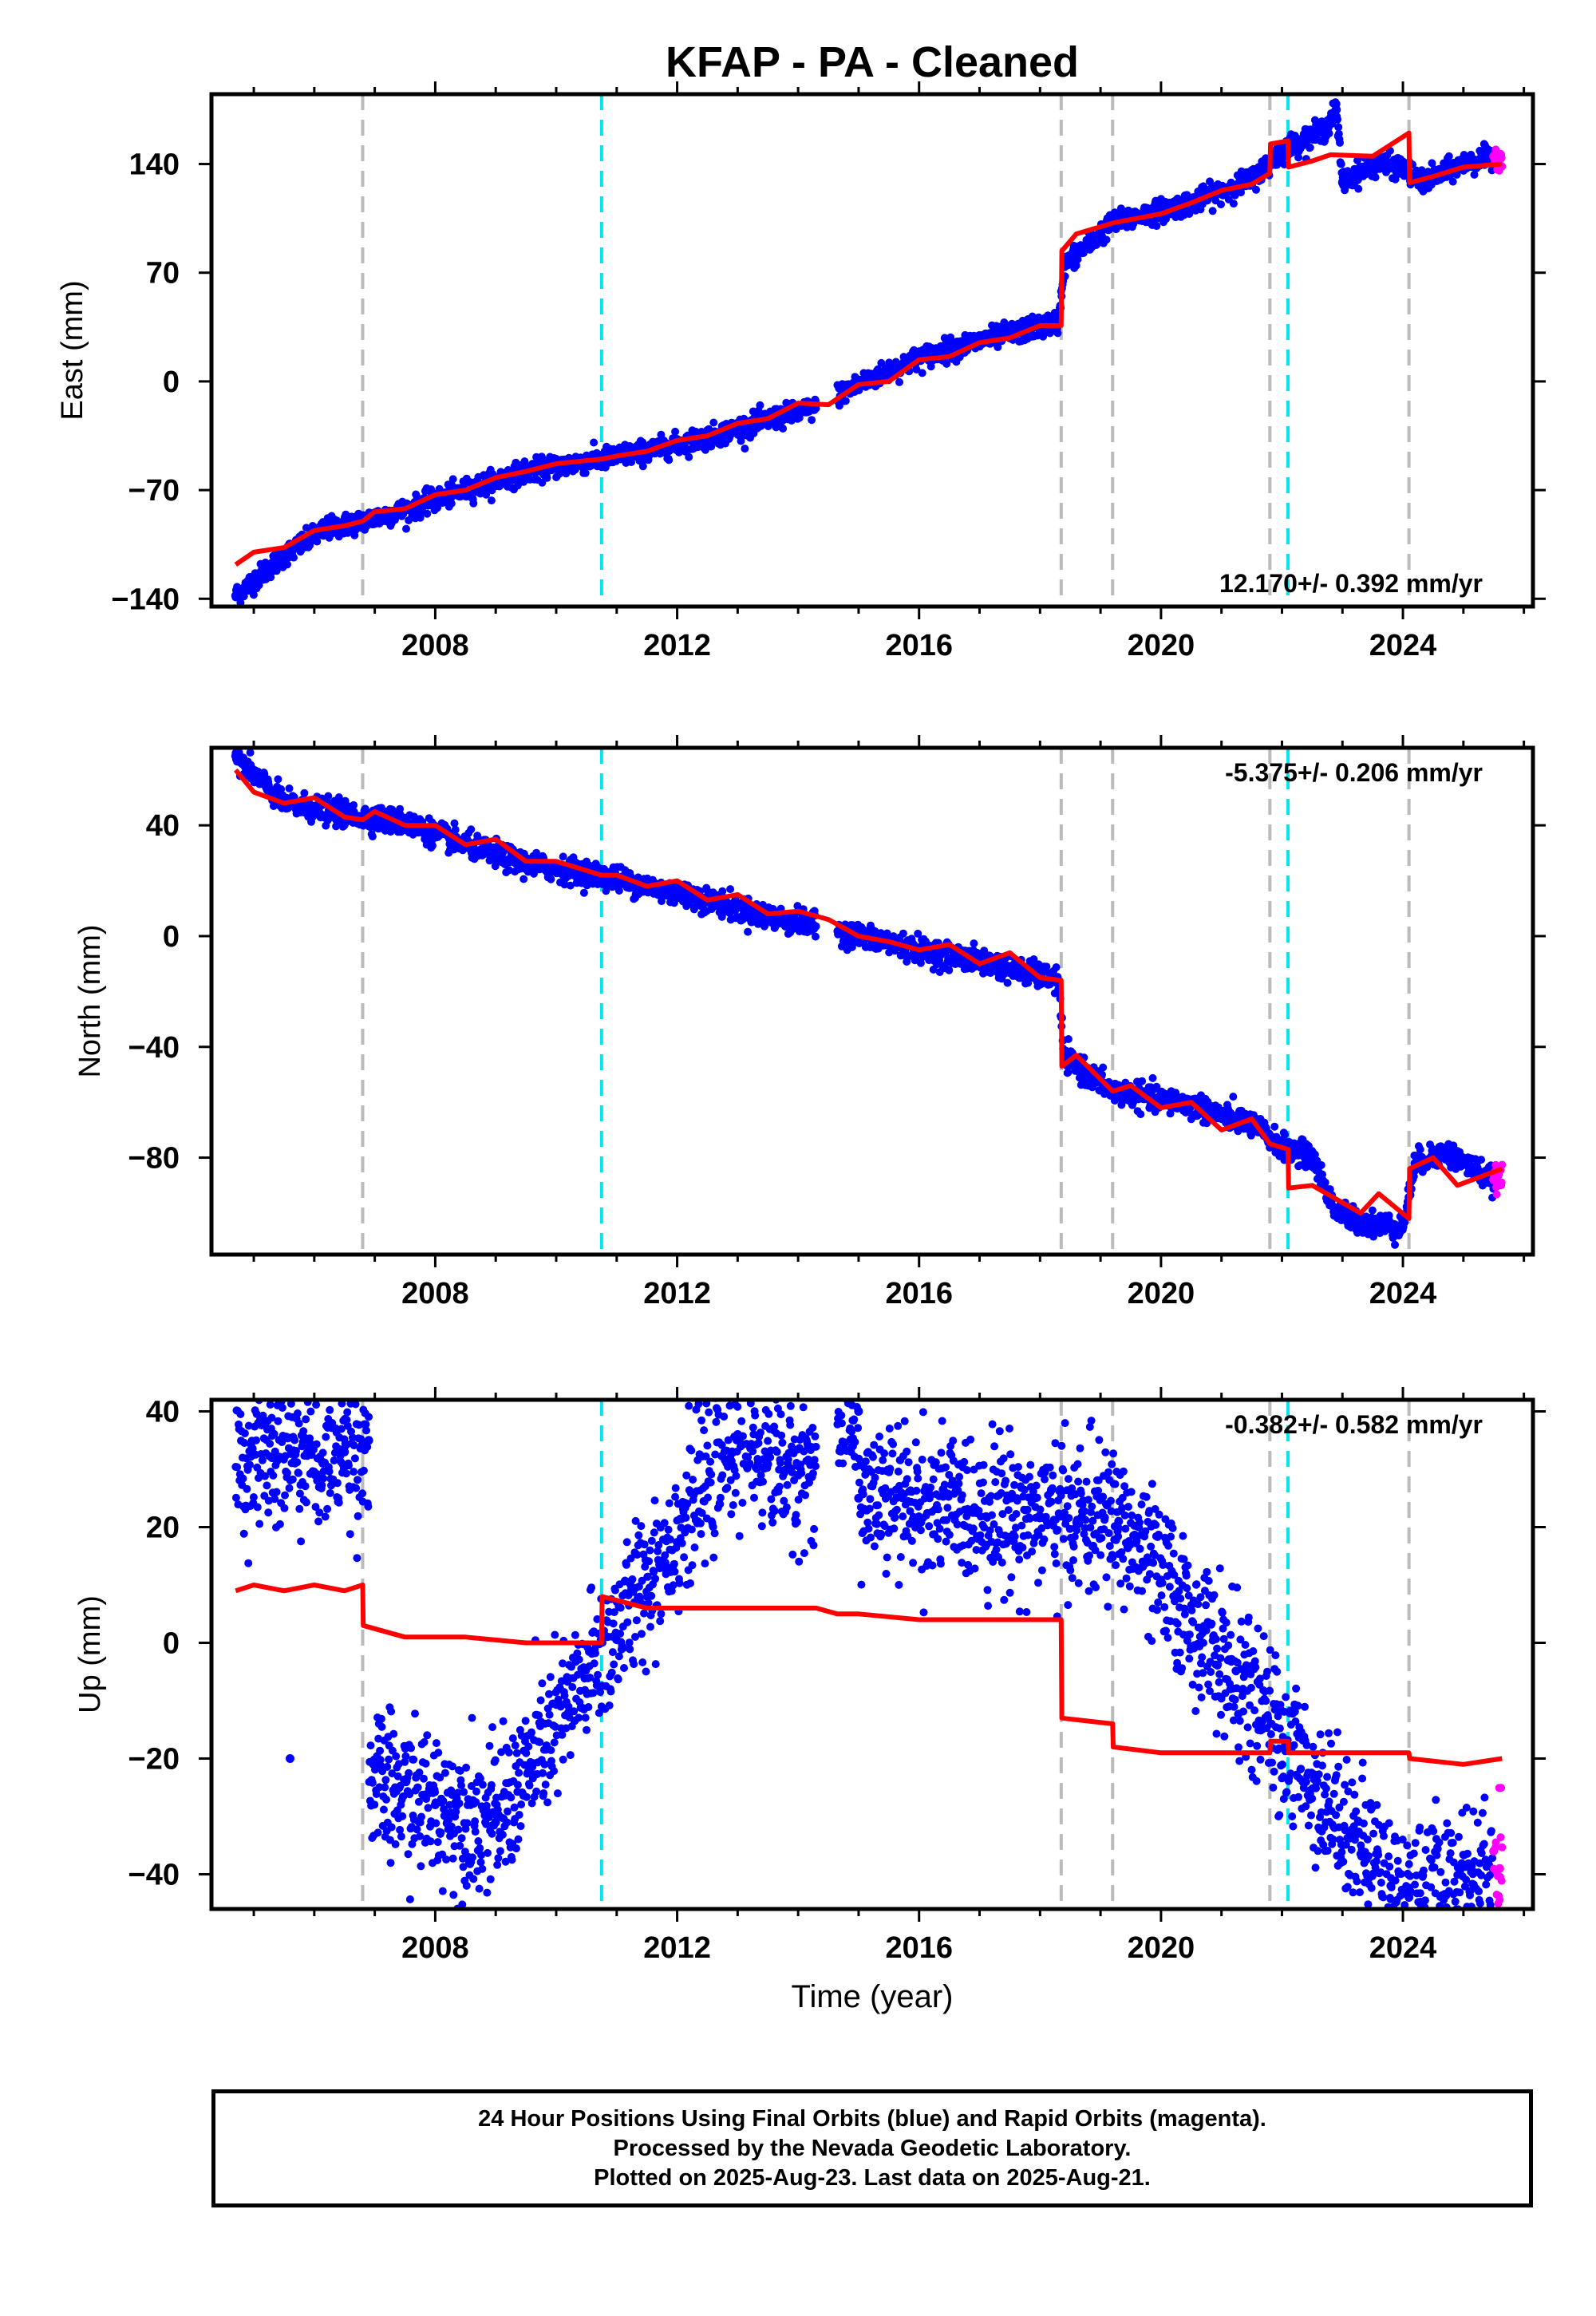 This screenshot has height=2316, width=1596. Describe the element at coordinates (435, 645) in the screenshot. I see `x-tick-label: 2008` at that location.